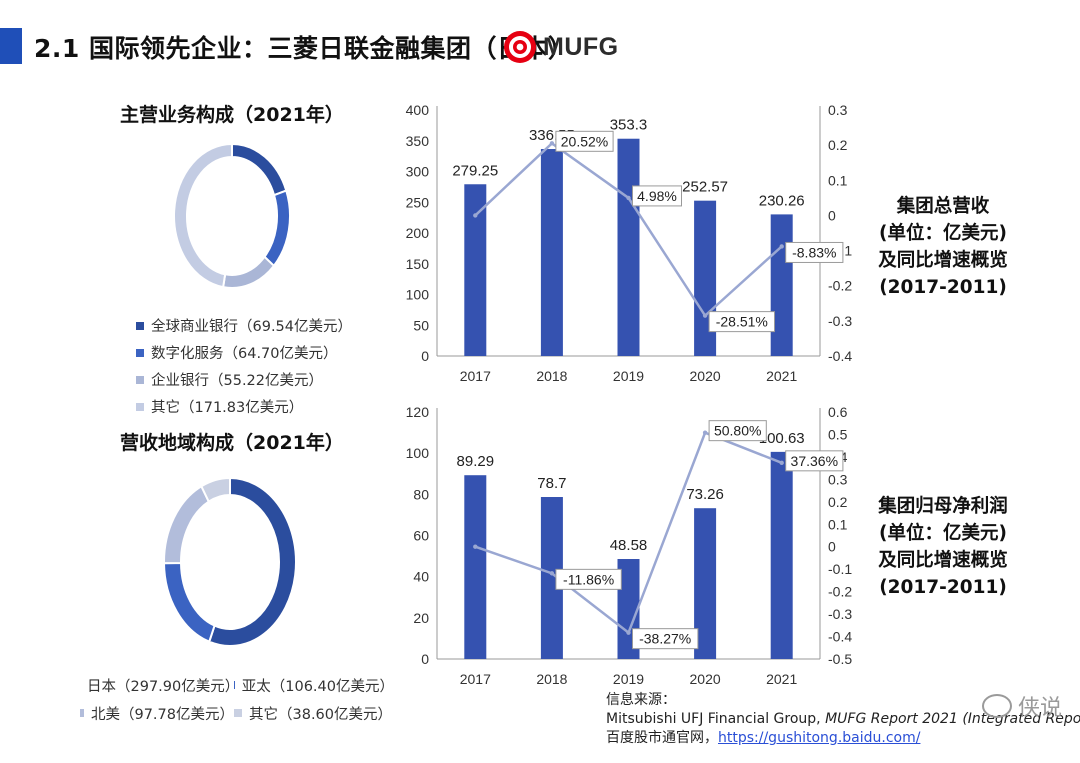  Describe the element at coordinates (628, 679) in the screenshot. I see `x-tick-label: 2019` at that location.